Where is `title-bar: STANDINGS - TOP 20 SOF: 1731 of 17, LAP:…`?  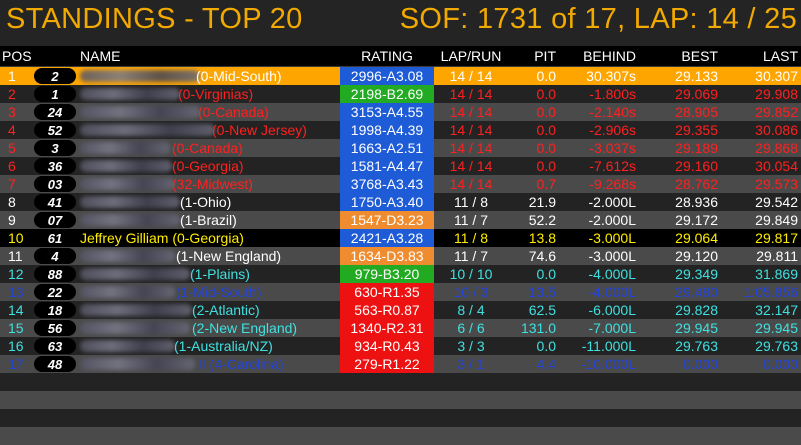
title-bar: STANDINGS - TOP 20 SOF: 1731 of 17, LAP:… is located at coordinates (400, 23).